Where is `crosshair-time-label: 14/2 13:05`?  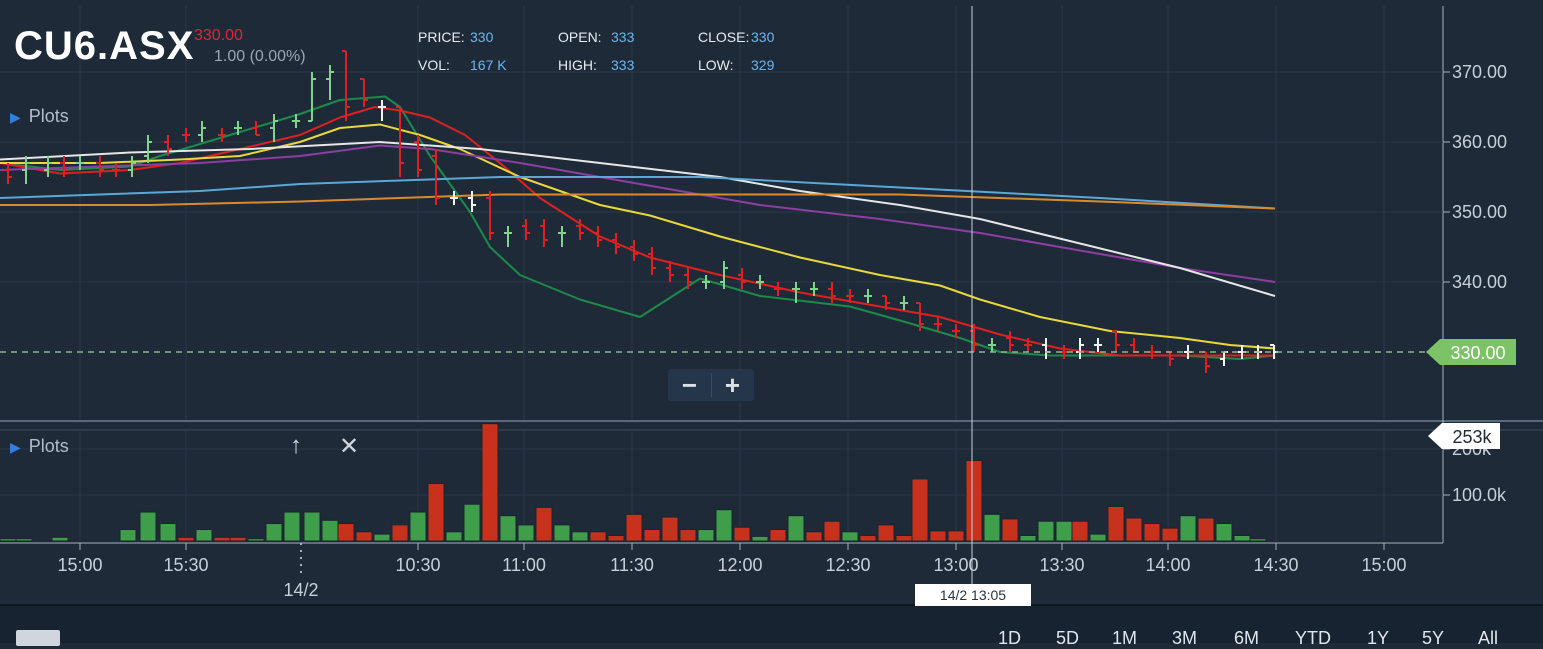
crosshair-time-label: 14/2 13:05 is located at coordinates (973, 595).